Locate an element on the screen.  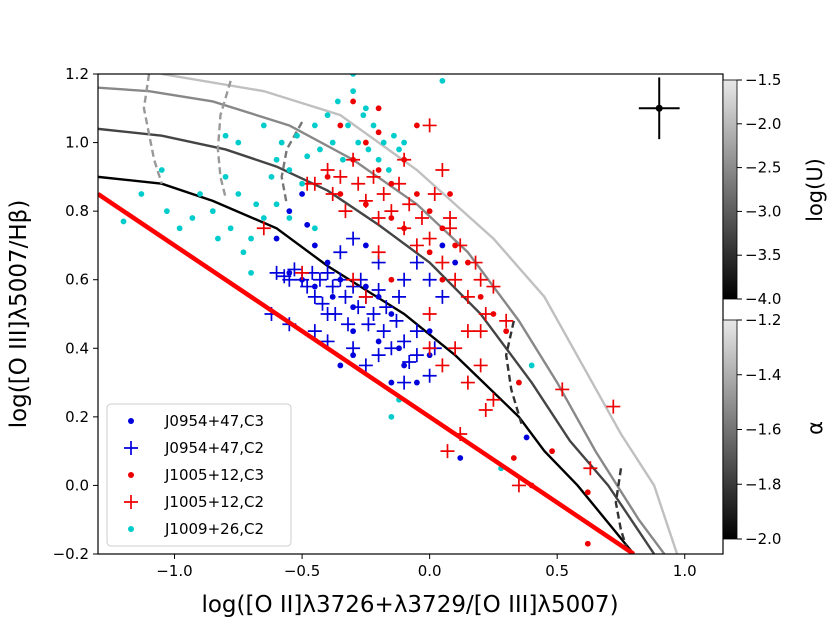
legend-label: J0954+47,C3 is located at coordinates (214, 421).